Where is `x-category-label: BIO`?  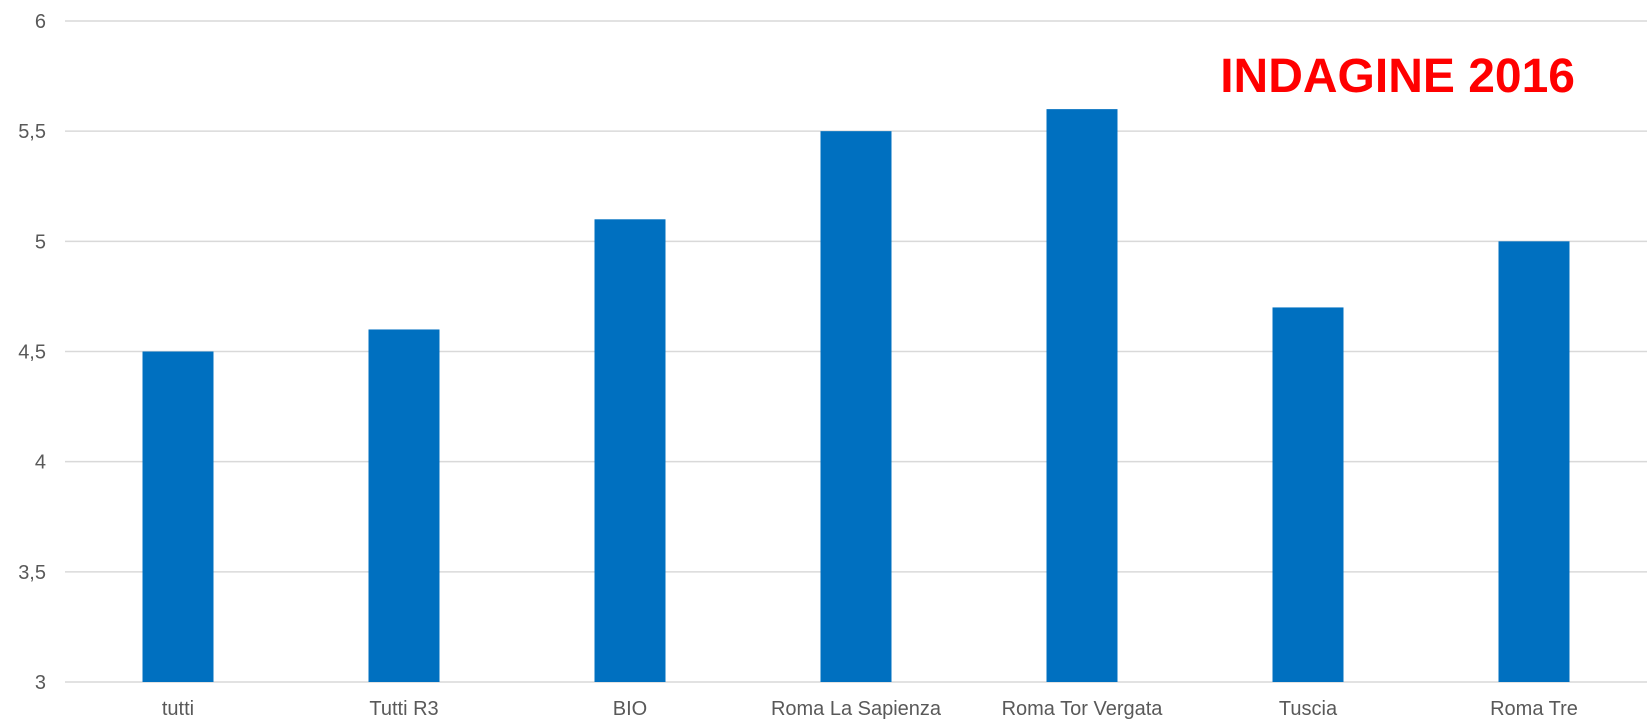 x-category-label: BIO is located at coordinates (630, 709).